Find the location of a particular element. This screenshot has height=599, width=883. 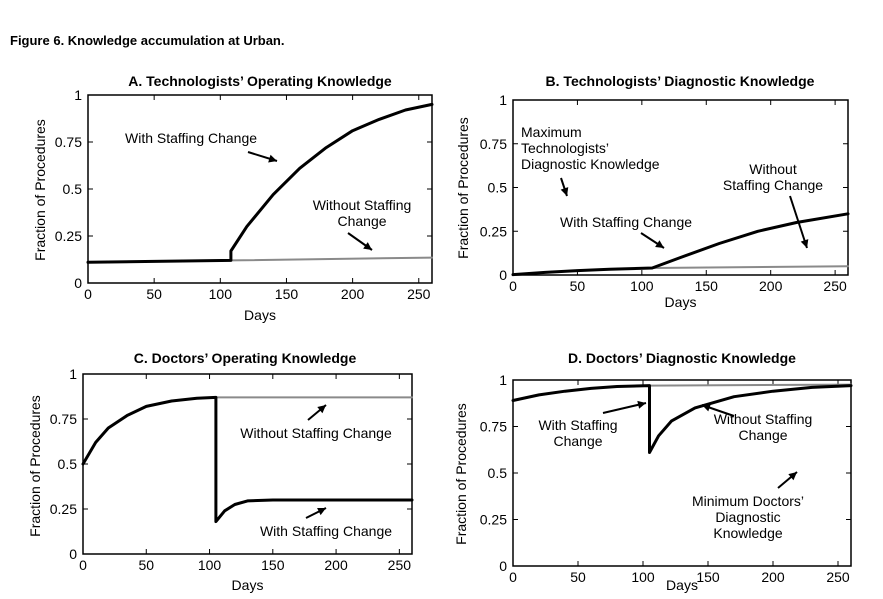

annotation-arrow-shaft is located at coordinates (798, 222).